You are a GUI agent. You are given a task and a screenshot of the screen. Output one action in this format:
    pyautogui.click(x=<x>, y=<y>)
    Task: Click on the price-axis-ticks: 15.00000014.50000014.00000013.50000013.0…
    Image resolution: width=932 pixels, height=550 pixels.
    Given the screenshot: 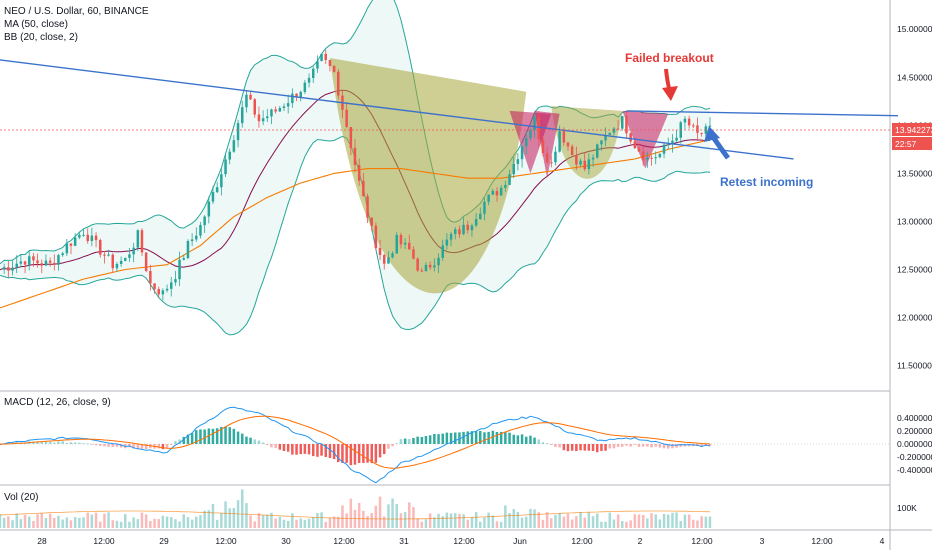 What is the action you would take?
    pyautogui.click(x=914, y=197)
    